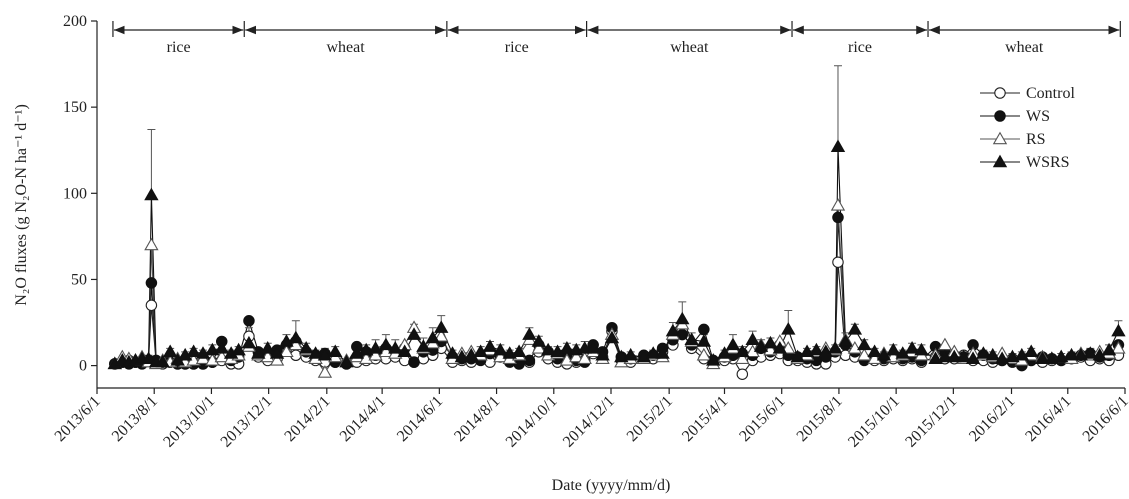  What do you see at coordinates (1048, 419) in the screenshot?
I see `x-tick-label: 2016/4/1` at bounding box center [1048, 419].